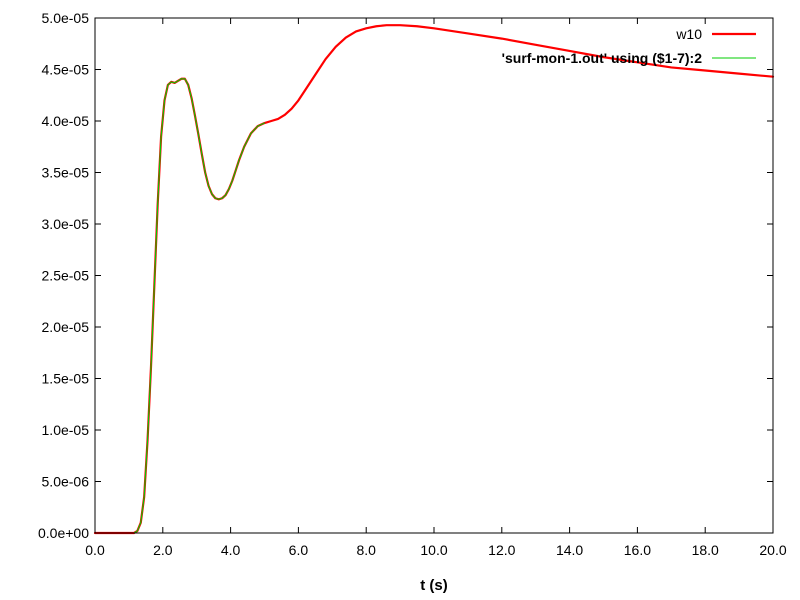 The width and height of the screenshot is (800, 600). Describe the element at coordinates (705, 550) in the screenshot. I see `x-tick-label: 18.0` at that location.